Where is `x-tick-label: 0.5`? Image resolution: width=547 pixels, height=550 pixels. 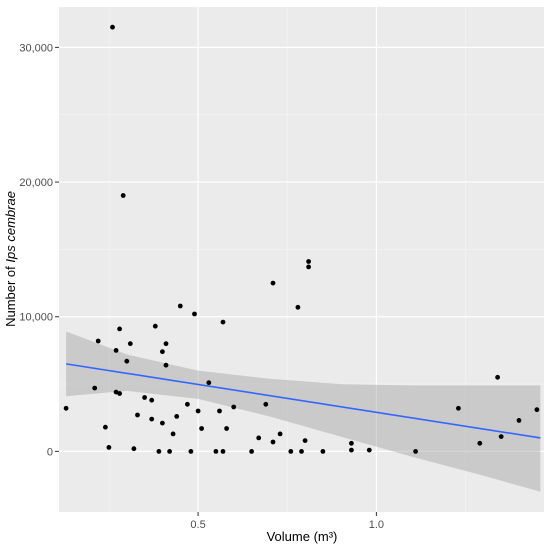 x-tick-label: 0.5 is located at coordinates (197, 525).